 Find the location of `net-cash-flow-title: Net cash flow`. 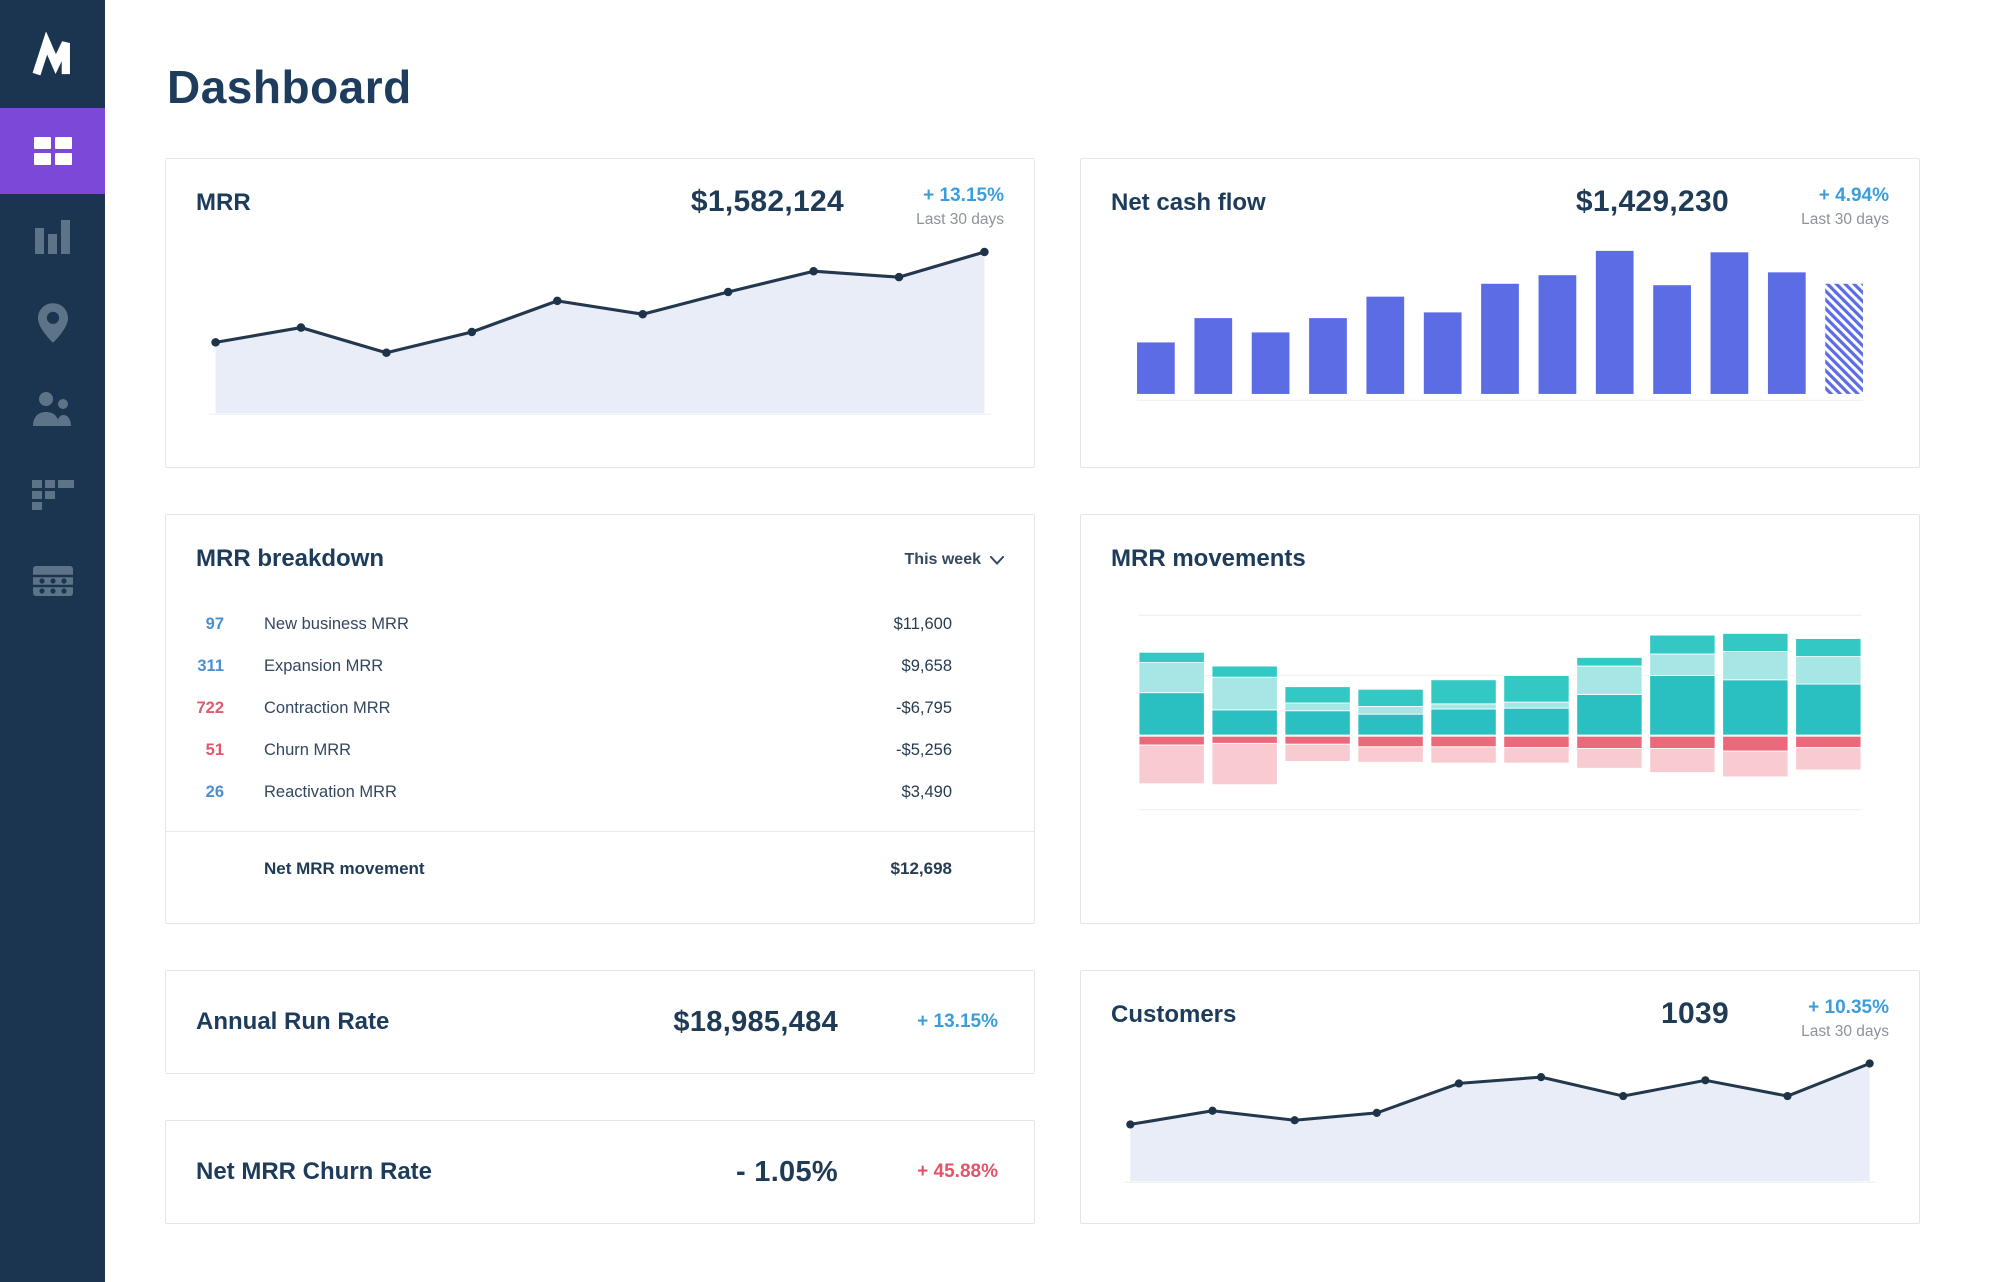

net-cash-flow-title: Net cash flow is located at coordinates (1188, 202).